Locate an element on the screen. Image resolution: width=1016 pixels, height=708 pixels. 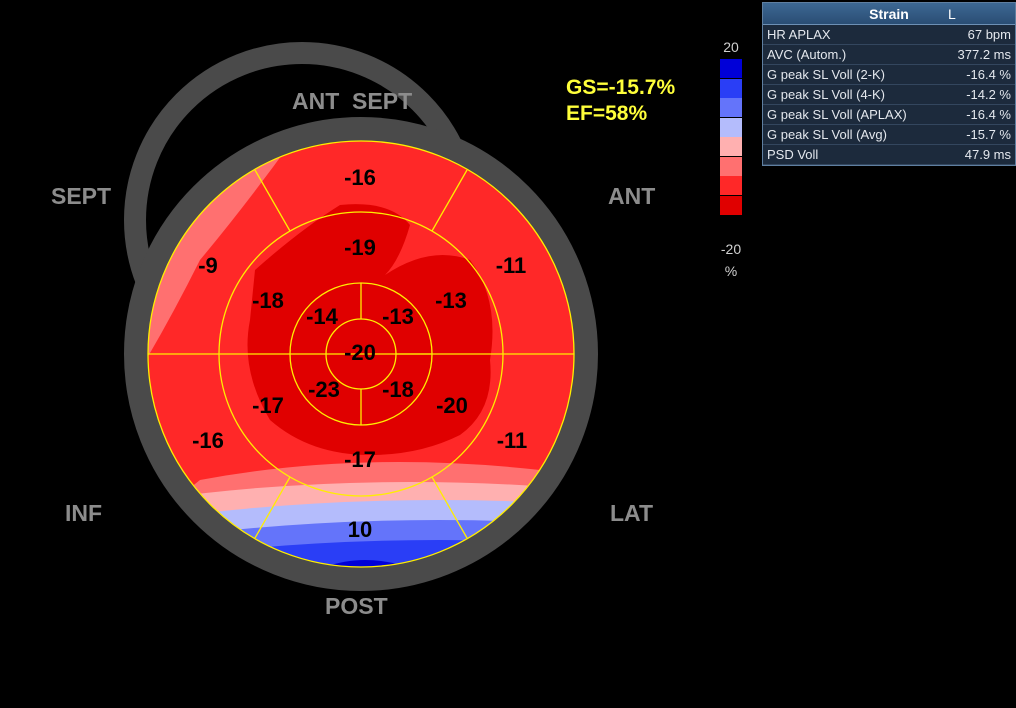
segment-value-basal-ant-sept: -16 is located at coordinates (360, 177).